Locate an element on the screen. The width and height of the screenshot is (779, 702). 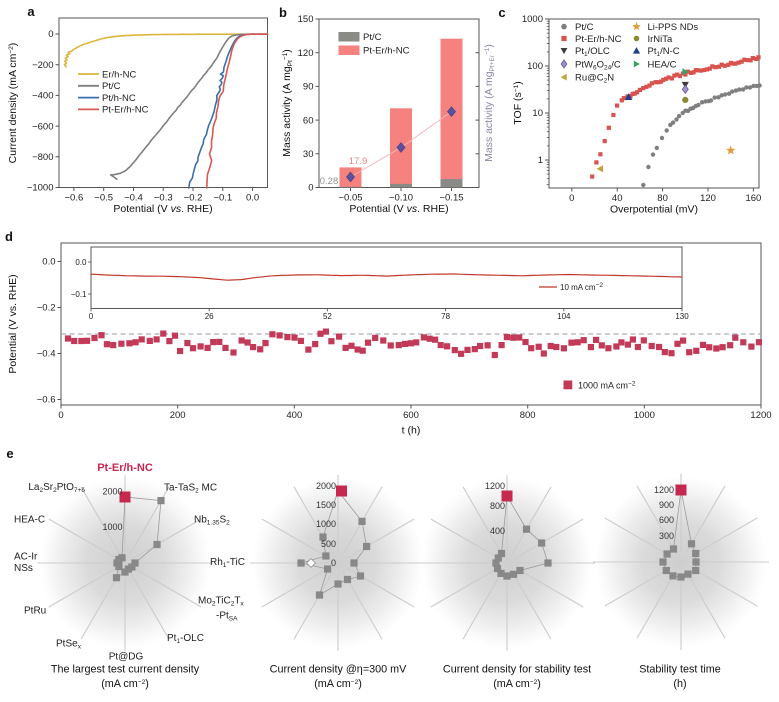
svg-text: Overpotential (mV) is located at coordinates (654, 210).